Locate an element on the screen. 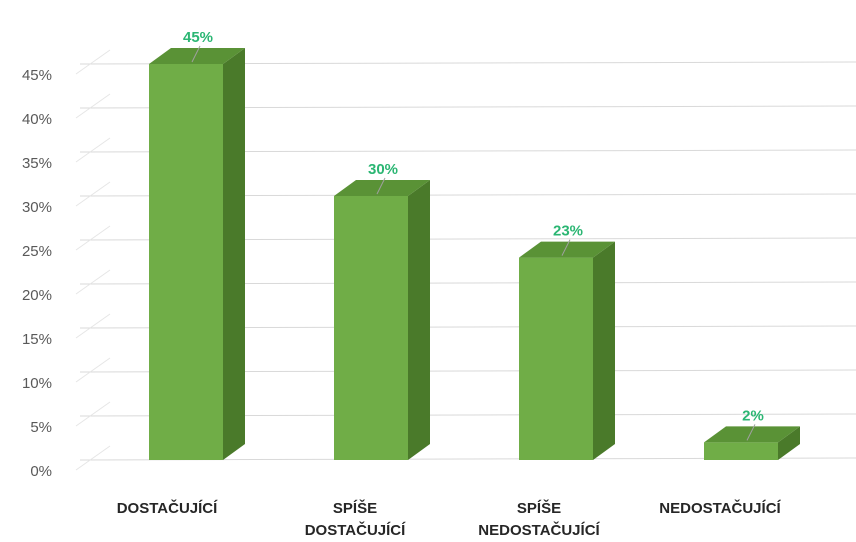 The image size is (856, 542). data-label: 23% is located at coordinates (568, 231).